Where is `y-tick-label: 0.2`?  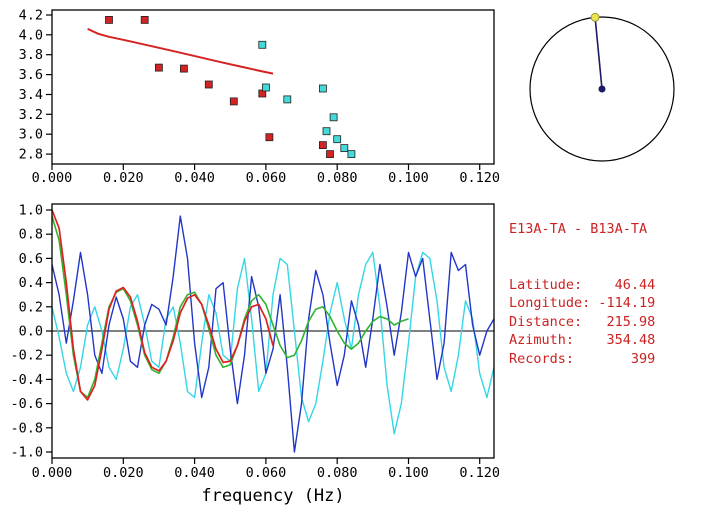 y-tick-label: 0.2 is located at coordinates (31, 307).